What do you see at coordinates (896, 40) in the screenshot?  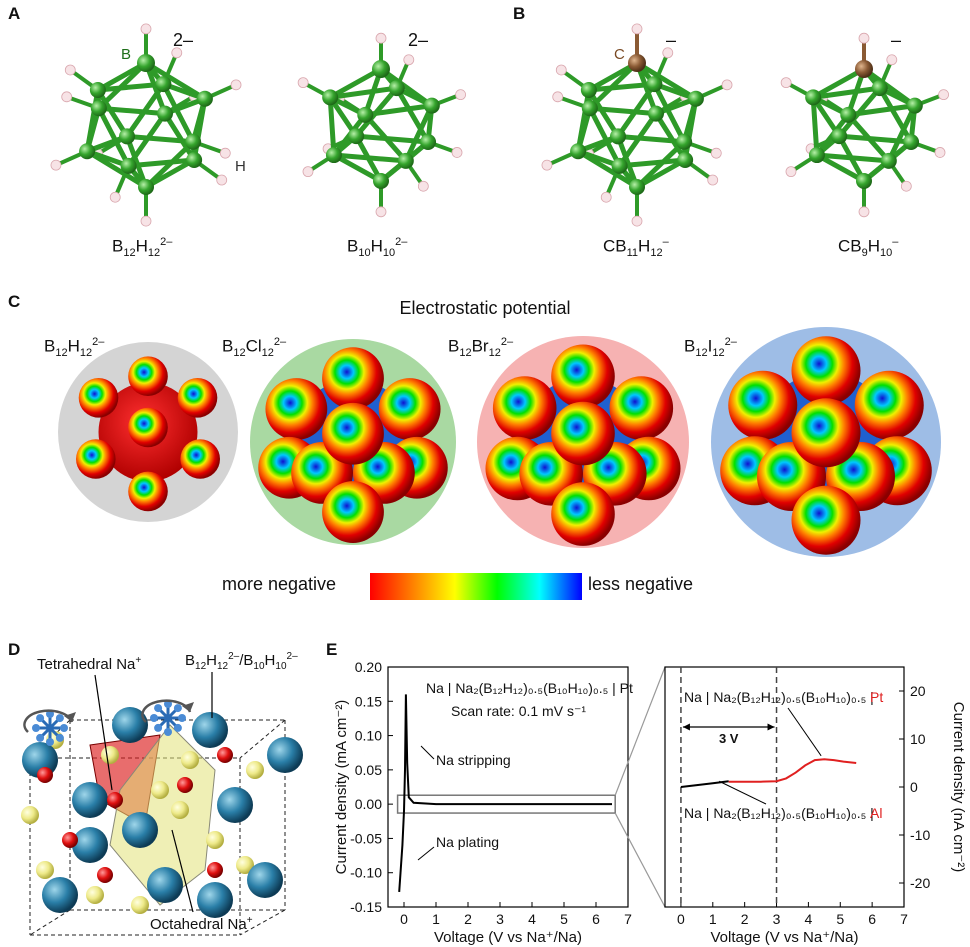 I see `charge-cb9h10: –` at bounding box center [896, 40].